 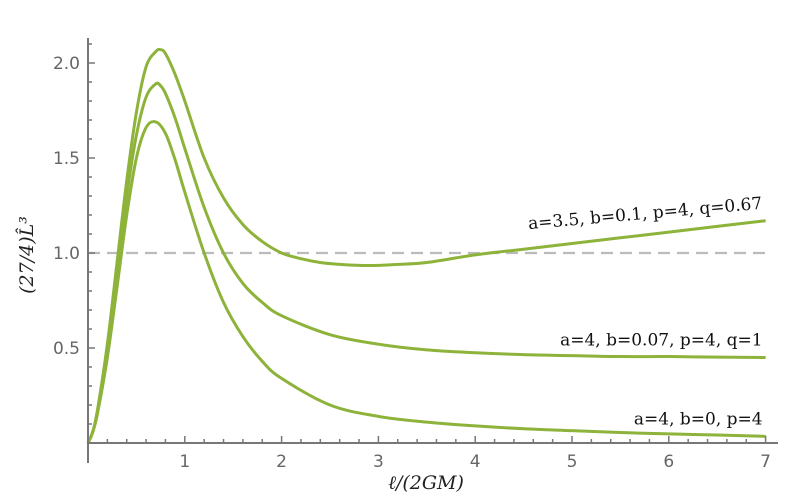 I want to click on x-tick-label: 5, so click(x=572, y=462).